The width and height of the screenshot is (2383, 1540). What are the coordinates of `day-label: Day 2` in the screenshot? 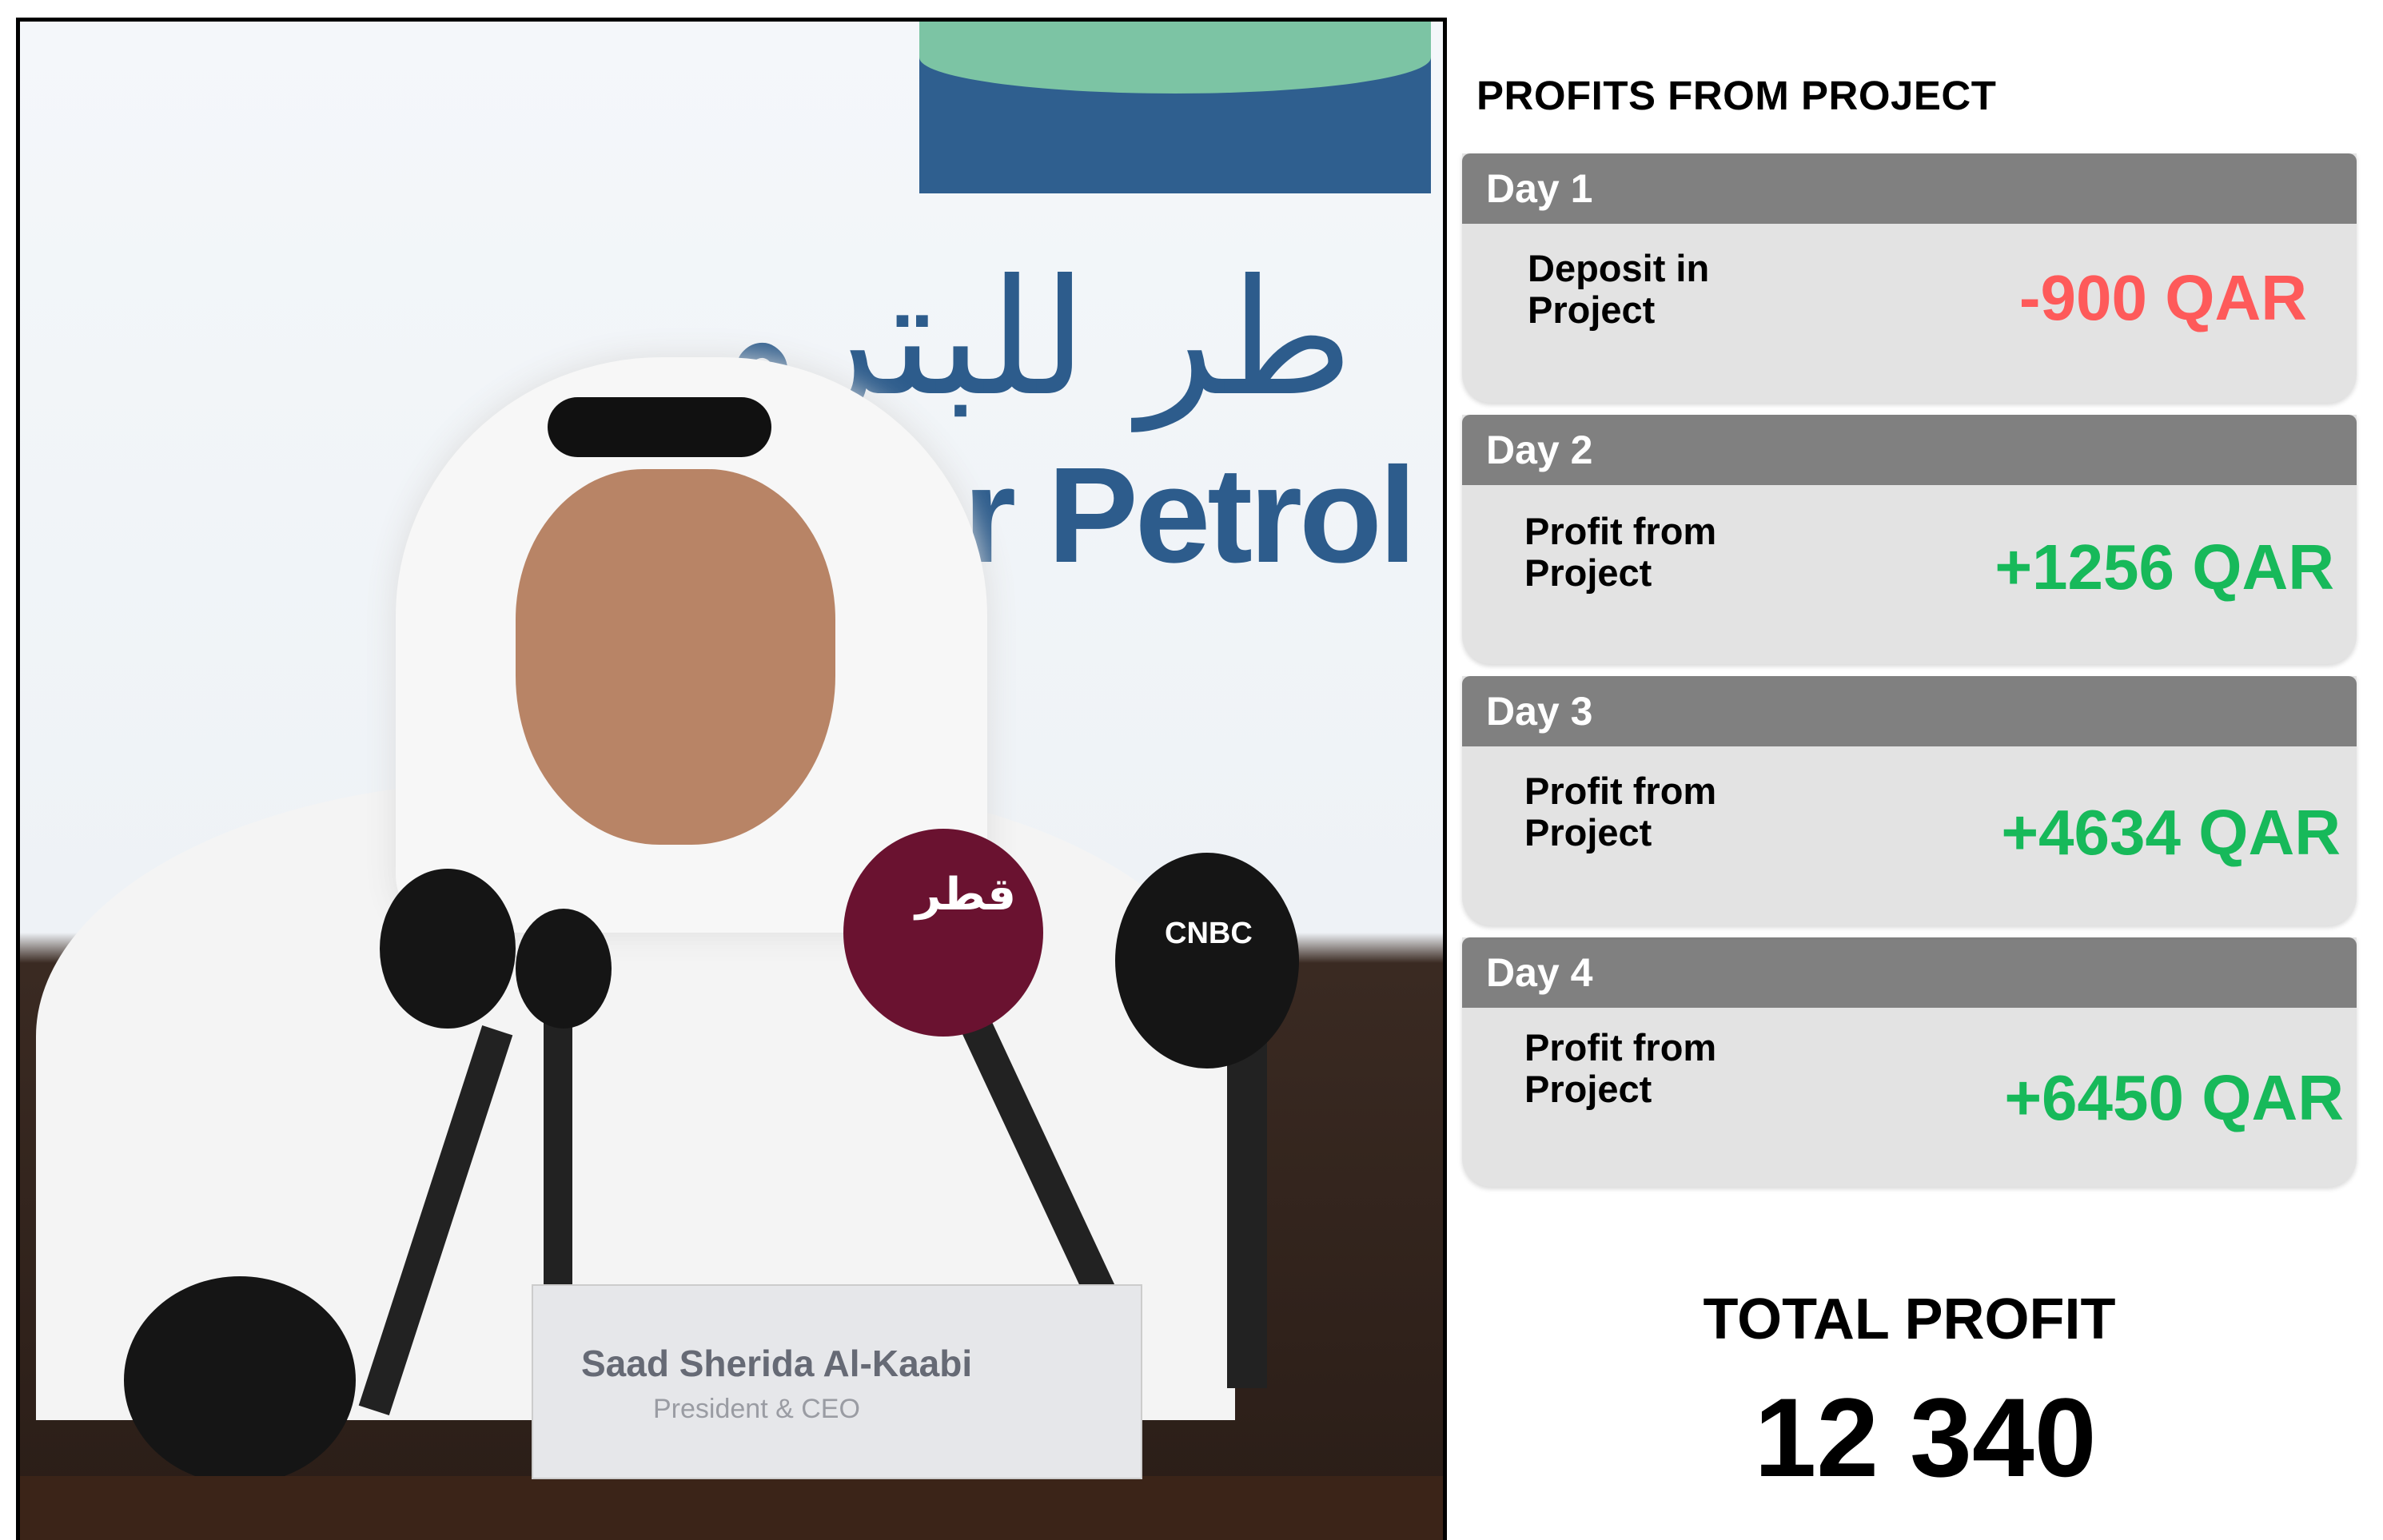 It's located at (1909, 450).